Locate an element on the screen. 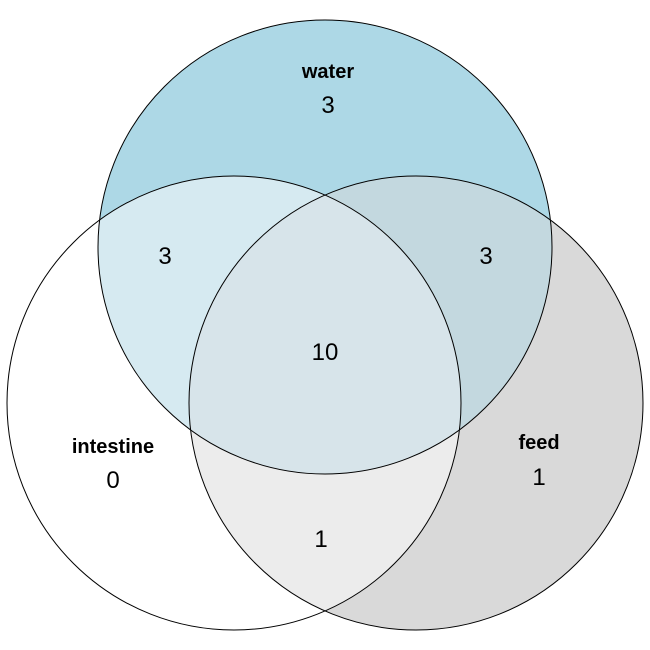 This screenshot has height=650, width=650. intestine-set-label: intestine is located at coordinates (113, 447).